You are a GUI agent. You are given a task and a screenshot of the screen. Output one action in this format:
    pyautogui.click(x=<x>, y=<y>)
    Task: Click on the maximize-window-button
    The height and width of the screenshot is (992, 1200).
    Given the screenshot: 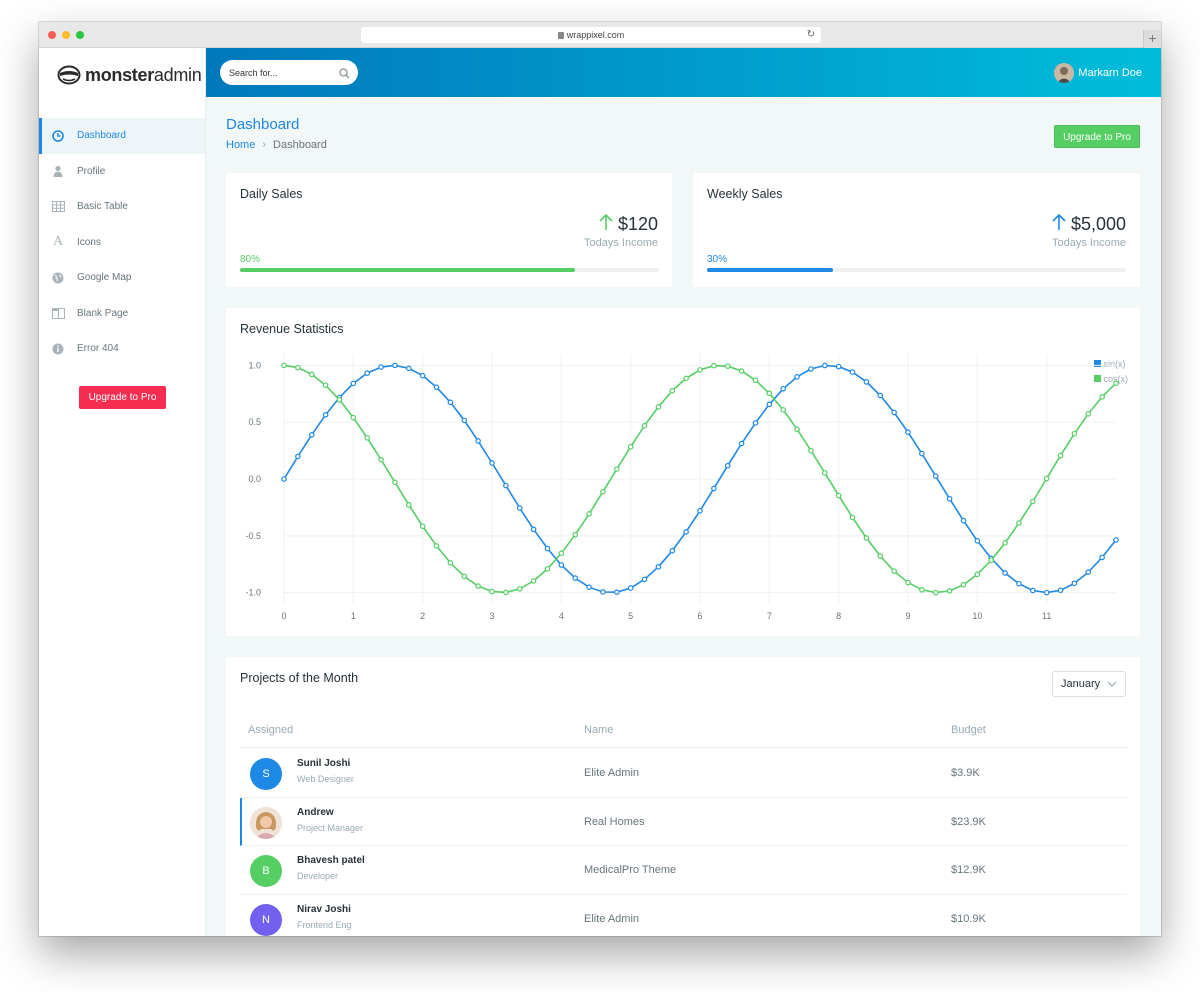 What is the action you would take?
    pyautogui.click(x=80, y=35)
    